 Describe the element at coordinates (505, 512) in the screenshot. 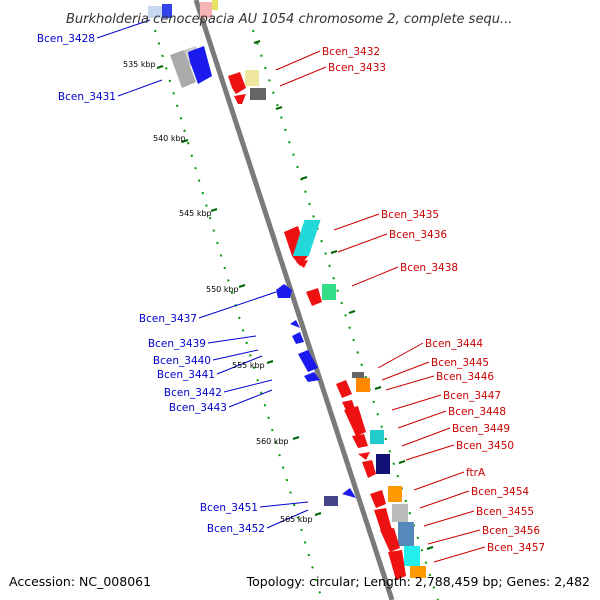

I see `gene-label: Bcen_3455` at that location.